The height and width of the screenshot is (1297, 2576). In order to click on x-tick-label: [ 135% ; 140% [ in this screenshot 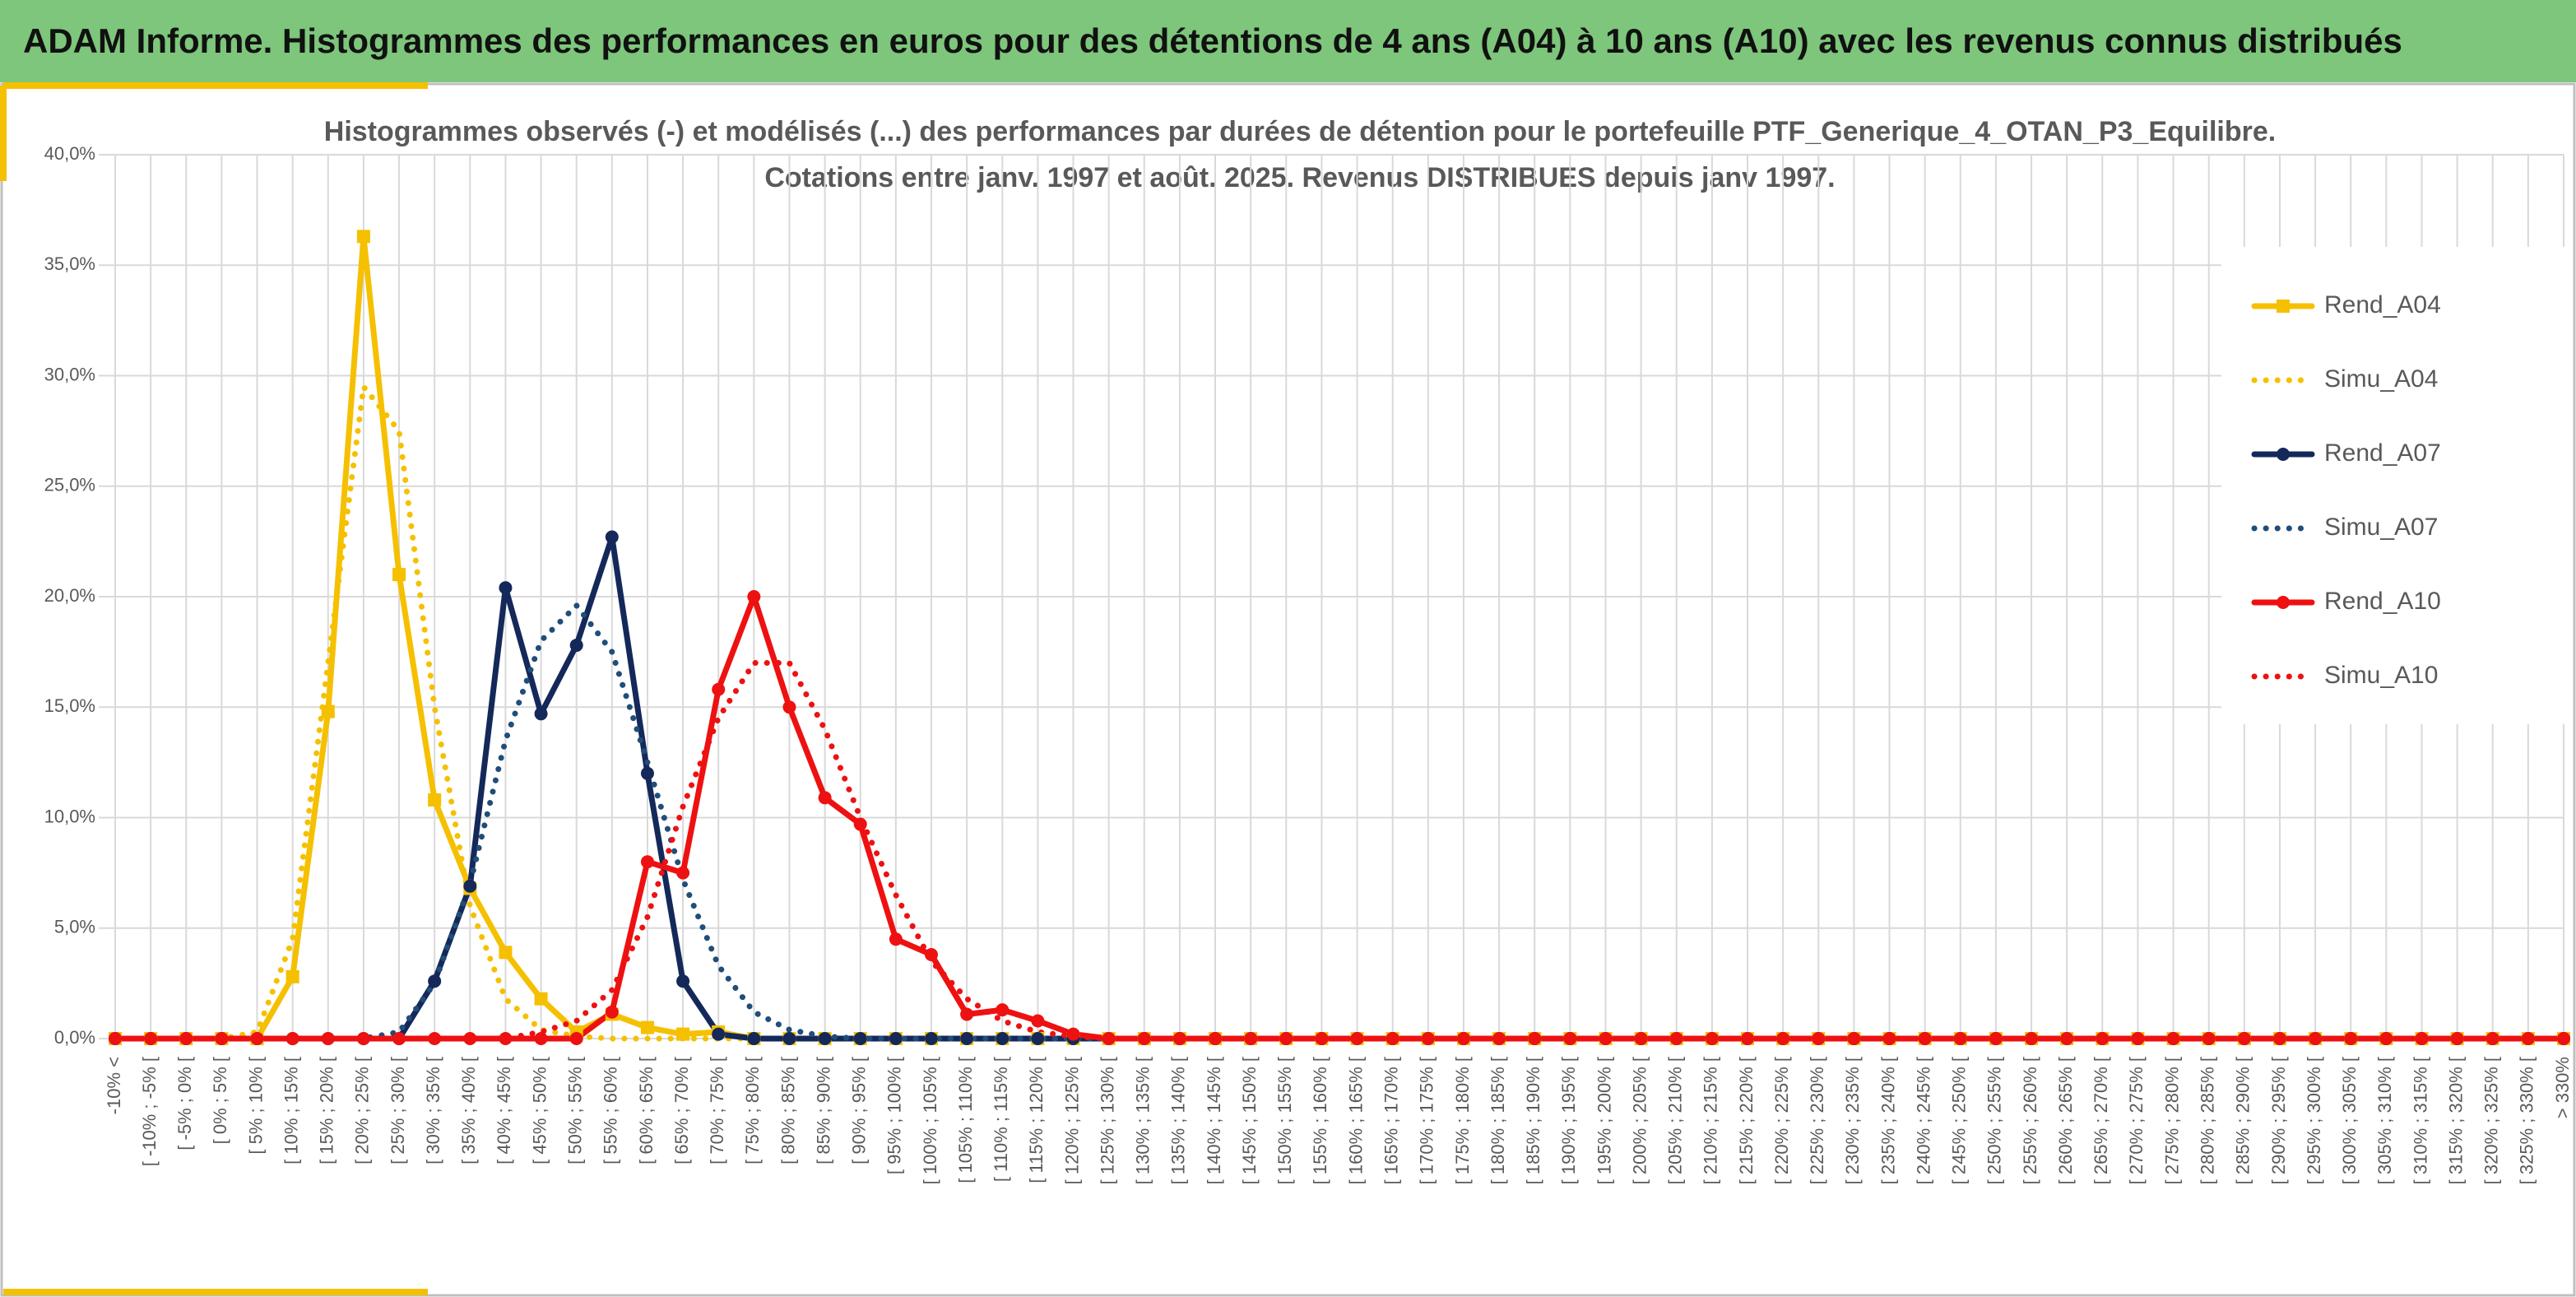, I will do `click(1178, 1120)`.